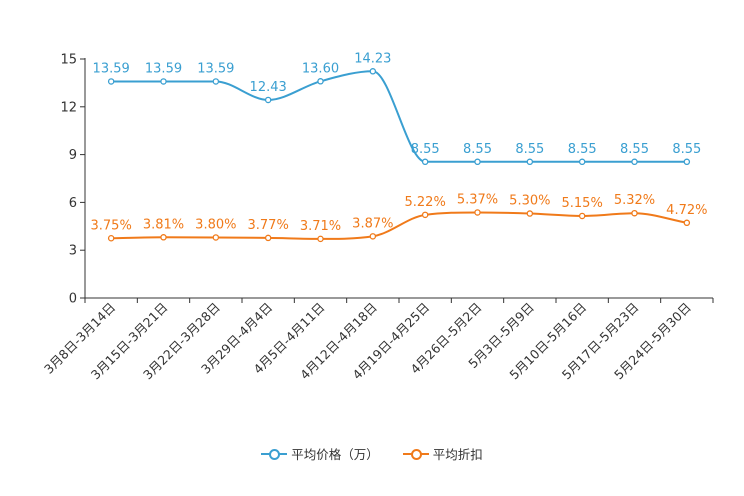  What do you see at coordinates (372, 58) in the screenshot?
I see `data-label: 14.23` at bounding box center [372, 58].